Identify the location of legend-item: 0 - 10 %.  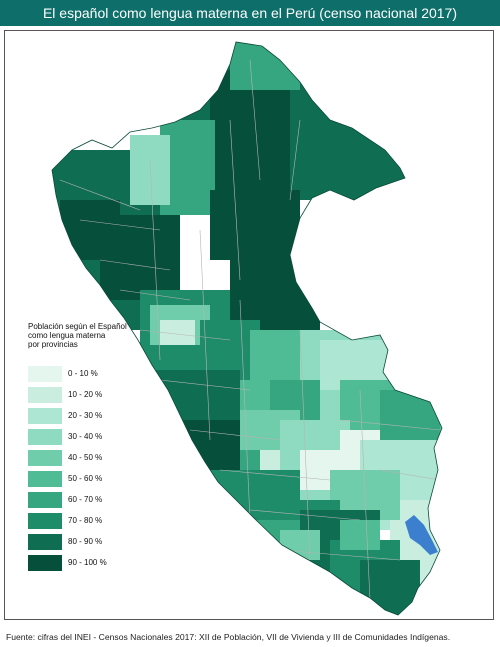
(93, 373).